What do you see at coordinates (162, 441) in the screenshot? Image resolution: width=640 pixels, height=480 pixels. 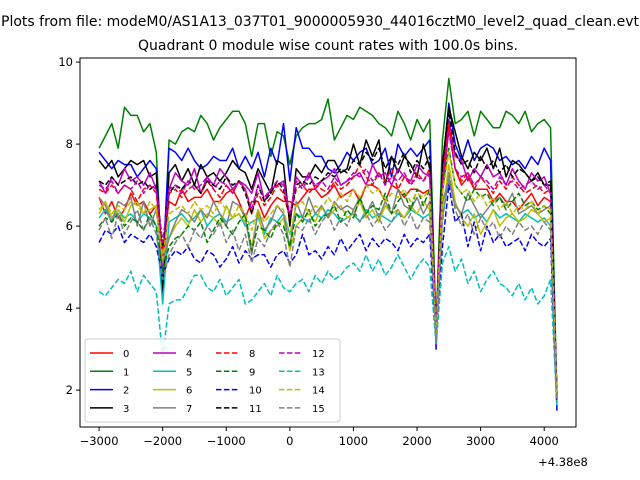 I see `x-tick-label: −2000` at bounding box center [162, 441].